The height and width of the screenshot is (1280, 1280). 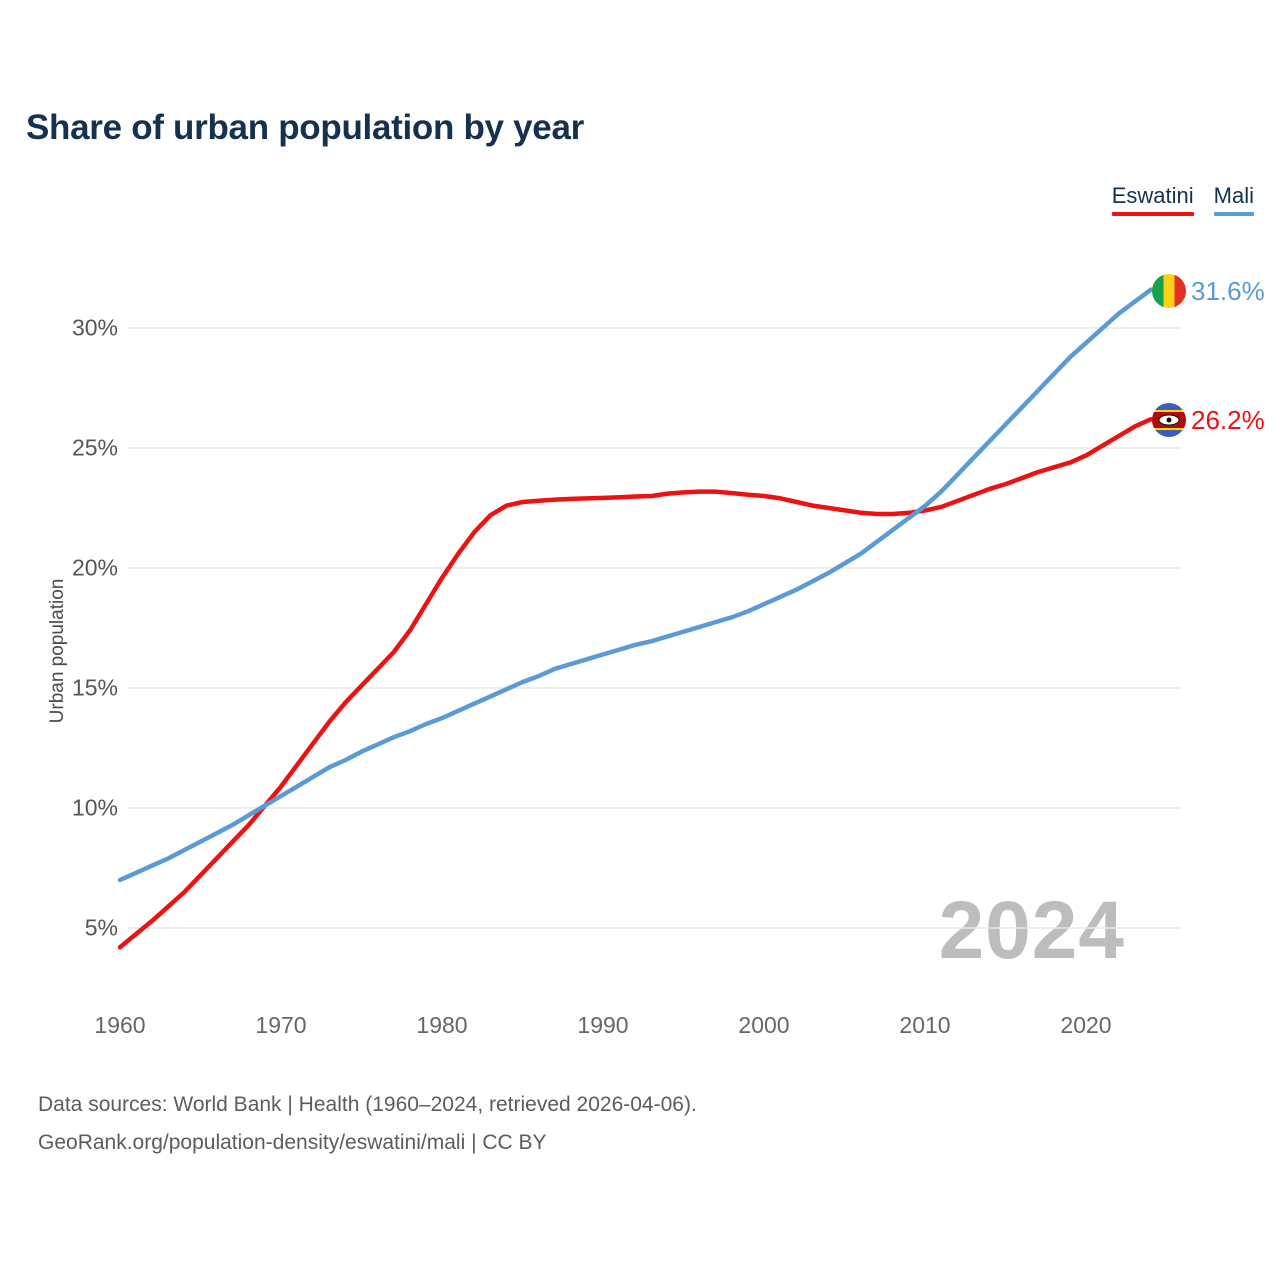 I want to click on x-tick-label-1960: 1960, so click(x=120, y=1025).